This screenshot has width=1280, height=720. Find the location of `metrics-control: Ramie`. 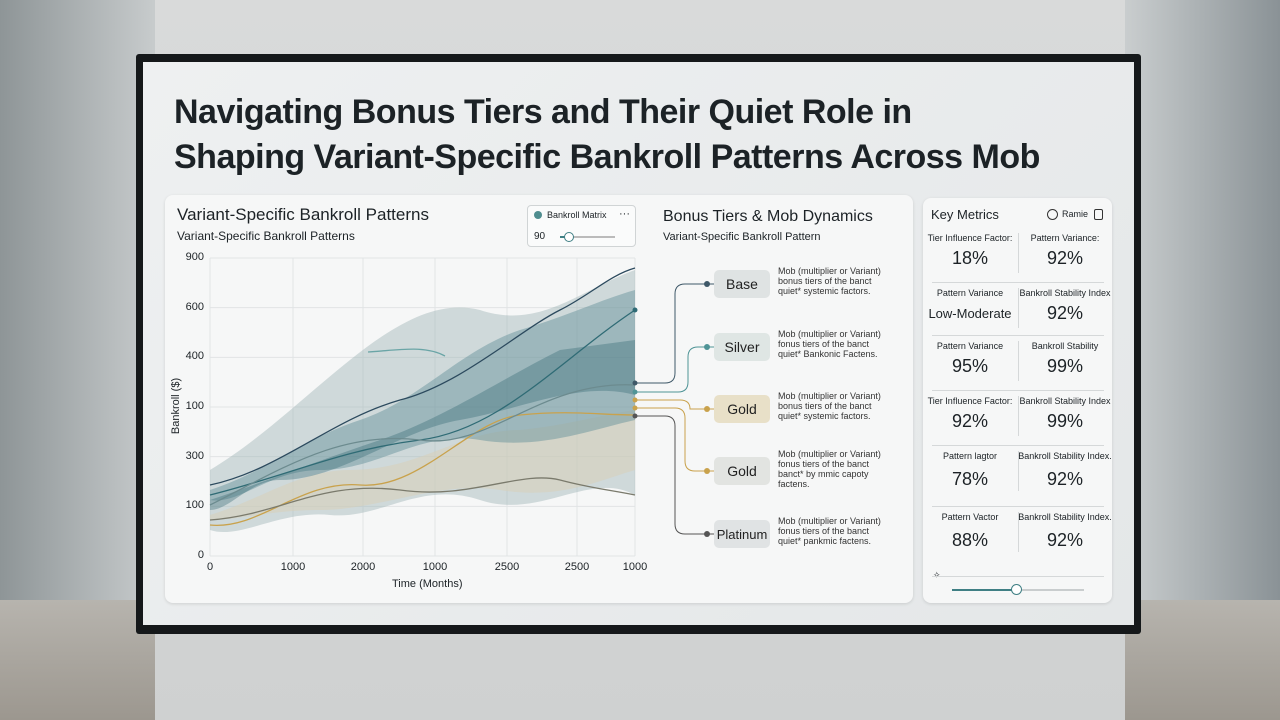

metrics-control: Ramie is located at coordinates (1075, 214).